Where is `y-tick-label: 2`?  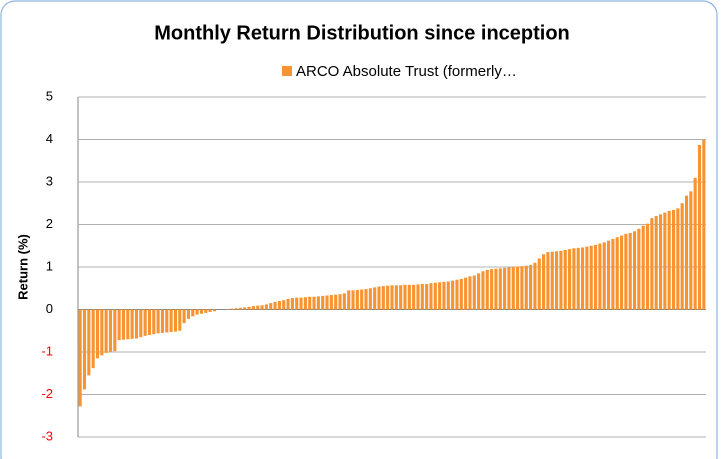
y-tick-label: 2 is located at coordinates (49, 223).